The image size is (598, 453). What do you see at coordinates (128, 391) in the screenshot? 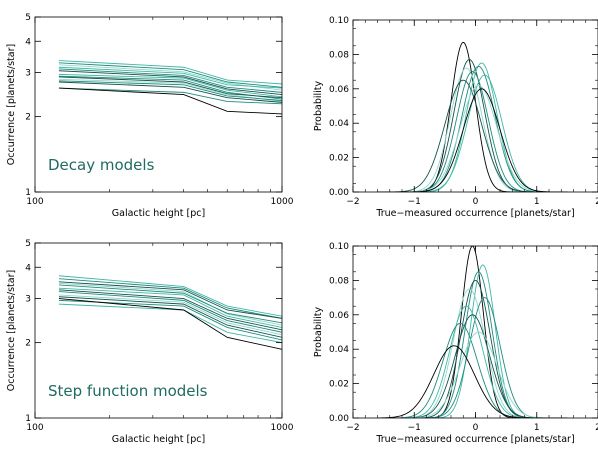
I see `panel-annotation: Step function models` at bounding box center [128, 391].